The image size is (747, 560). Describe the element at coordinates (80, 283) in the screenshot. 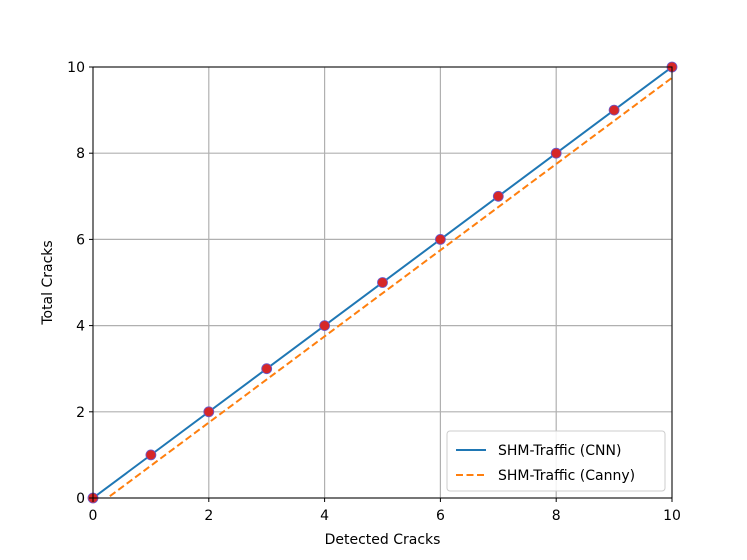

I see `y-axis-ticks: 0 2 4 6 8 10` at that location.